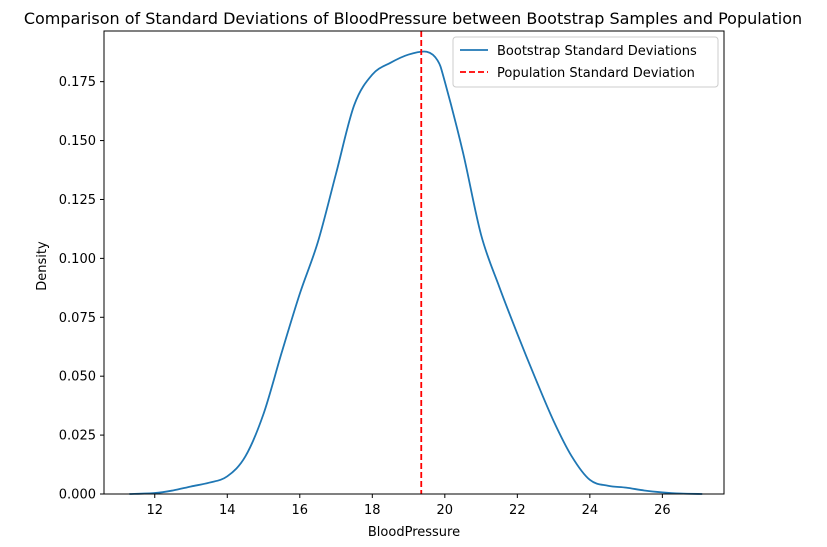  What do you see at coordinates (597, 51) in the screenshot?
I see `legend-label-bootstrap: Bootstrap Standard Deviations` at bounding box center [597, 51].